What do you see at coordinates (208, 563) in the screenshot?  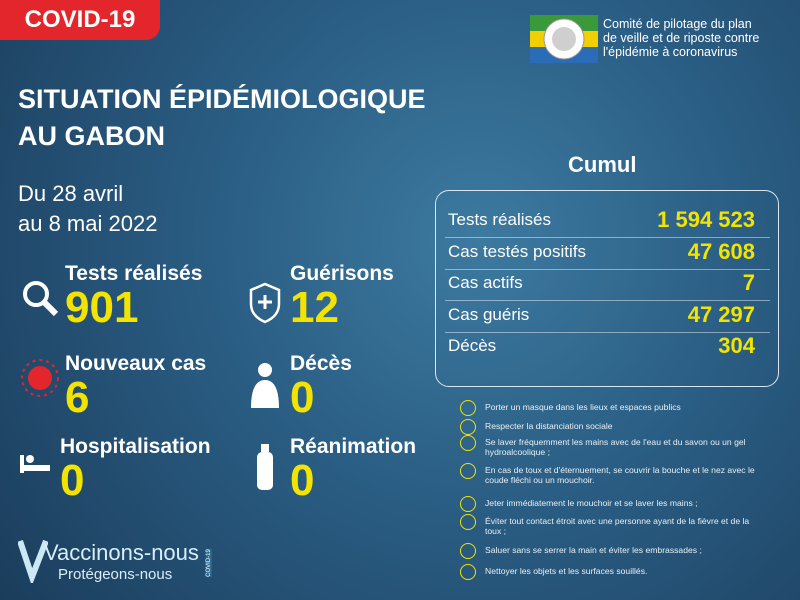 I see `footer-tag: COVID-19` at bounding box center [208, 563].